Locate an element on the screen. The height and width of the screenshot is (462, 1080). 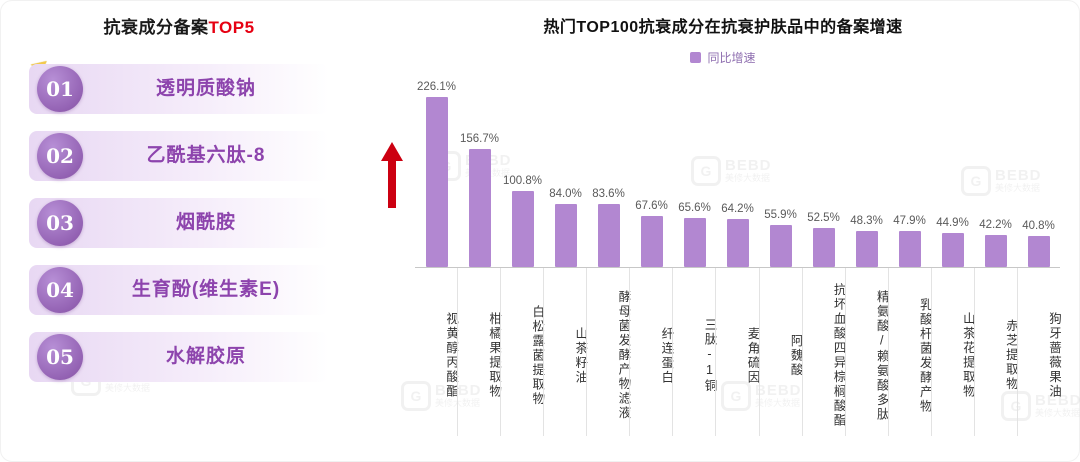
bar-value-label: 40.8% is located at coordinates (1038, 226).